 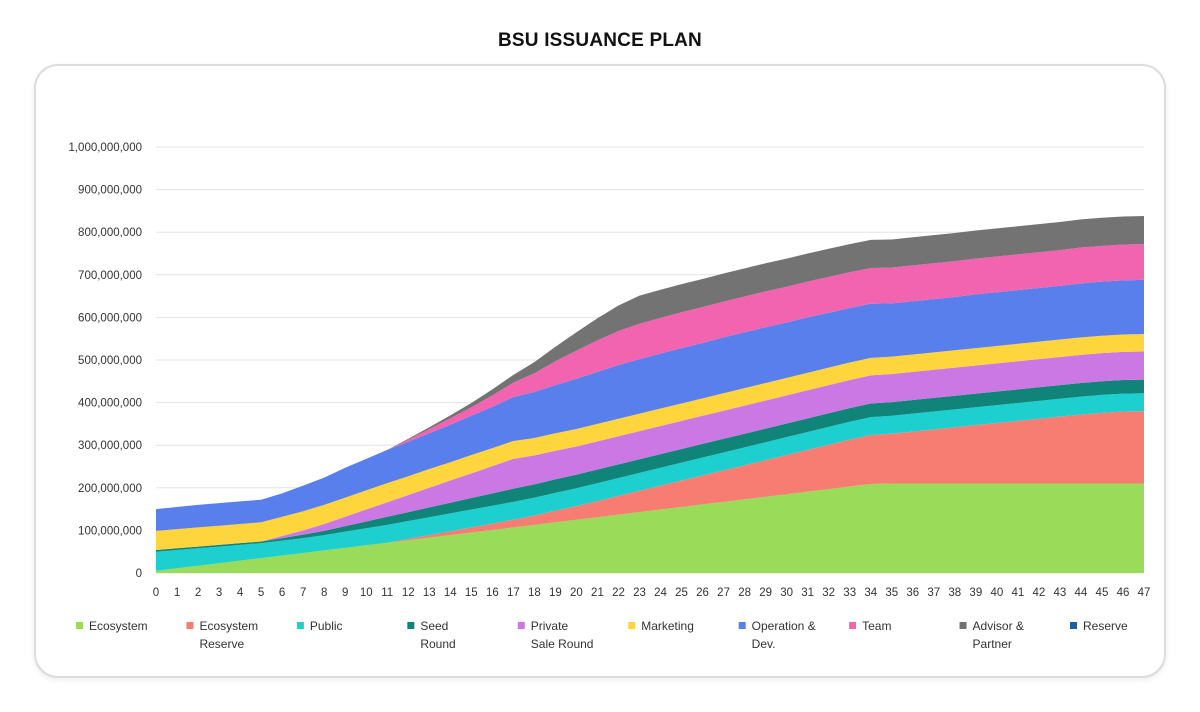 What do you see at coordinates (555, 635) in the screenshot?
I see `legend-item: Private Sale Round` at bounding box center [555, 635].